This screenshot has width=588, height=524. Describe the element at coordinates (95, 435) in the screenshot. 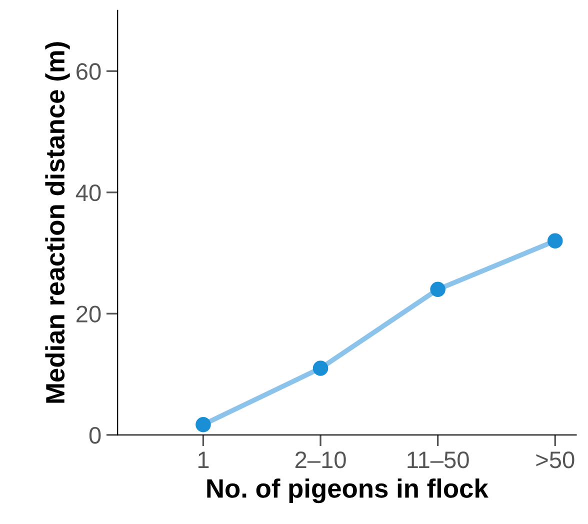

I see `y-tick-label: 0` at that location.